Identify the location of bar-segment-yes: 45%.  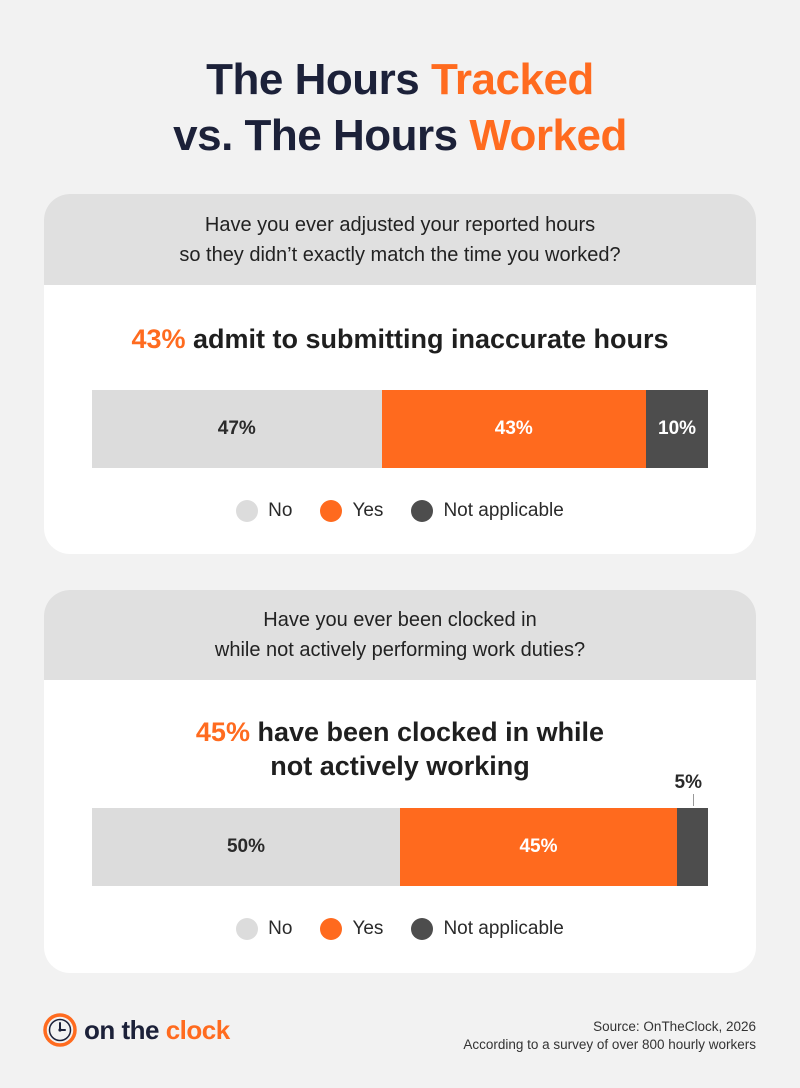
(538, 847).